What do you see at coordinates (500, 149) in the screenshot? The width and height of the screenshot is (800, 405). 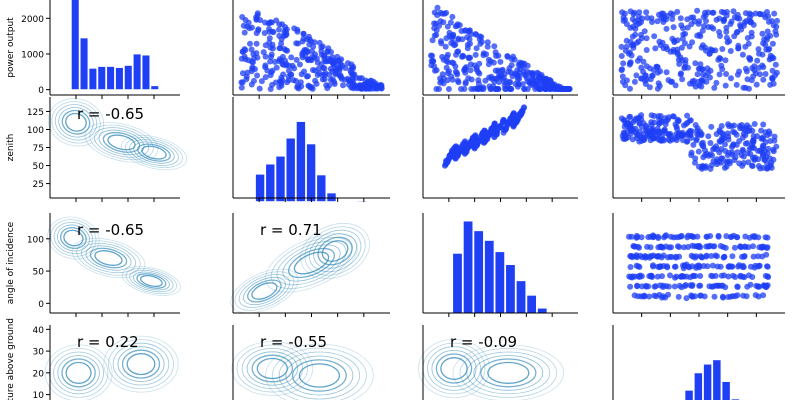 I see `subplot-axes-r1-c2` at bounding box center [500, 149].